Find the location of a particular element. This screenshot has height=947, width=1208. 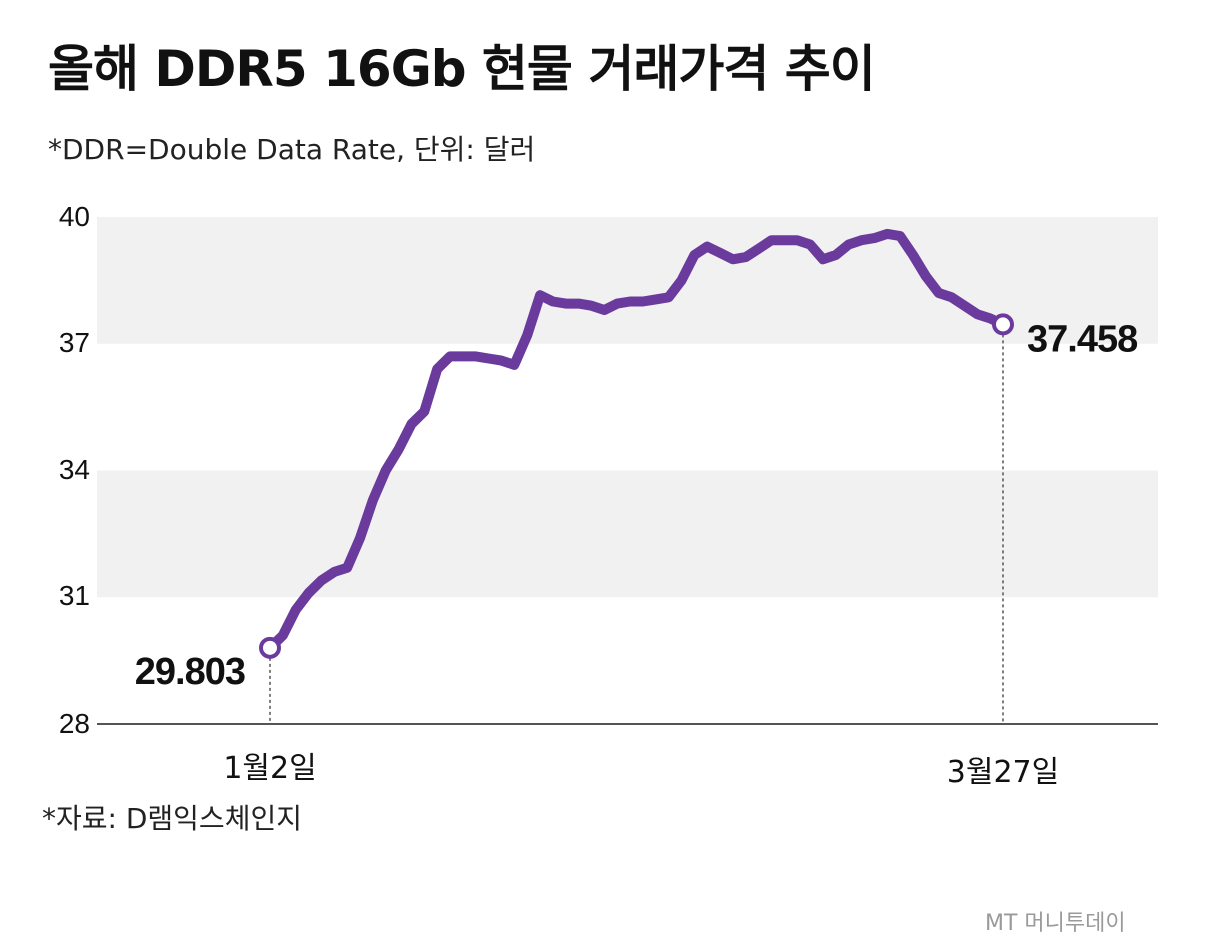

source-note: *자료: D램익스체인지 is located at coordinates (172, 818).